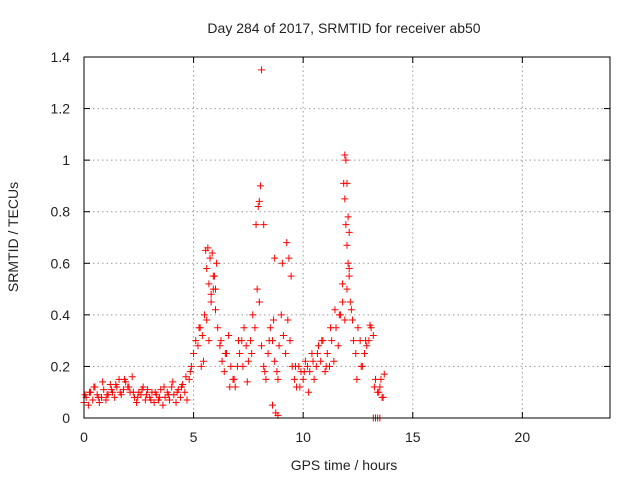 Image resolution: width=640 pixels, height=480 pixels. Describe the element at coordinates (344, 465) in the screenshot. I see `x-axis-label: GPS time / hours` at that location.